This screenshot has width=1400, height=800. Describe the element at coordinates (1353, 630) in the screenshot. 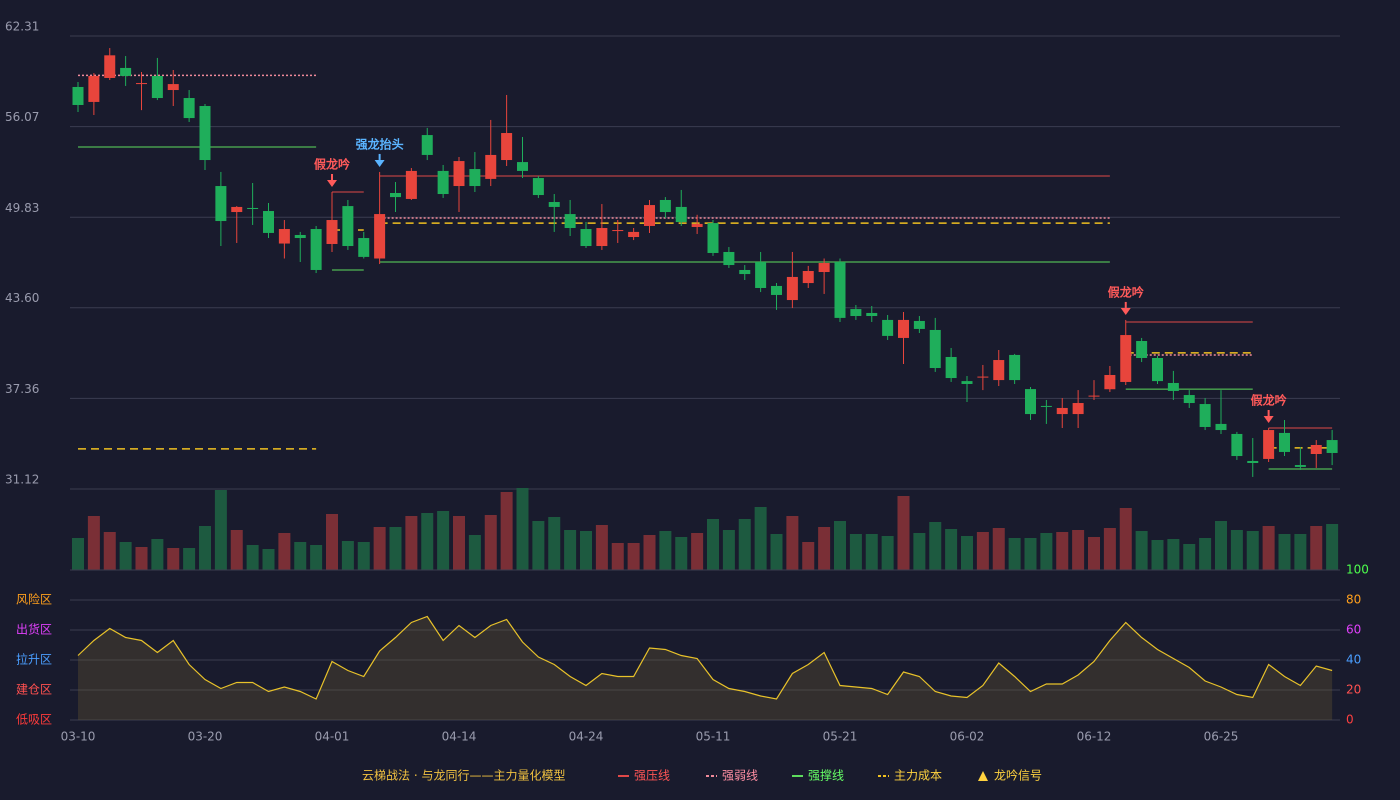

I see `indicator-tick-label: 60` at that location.